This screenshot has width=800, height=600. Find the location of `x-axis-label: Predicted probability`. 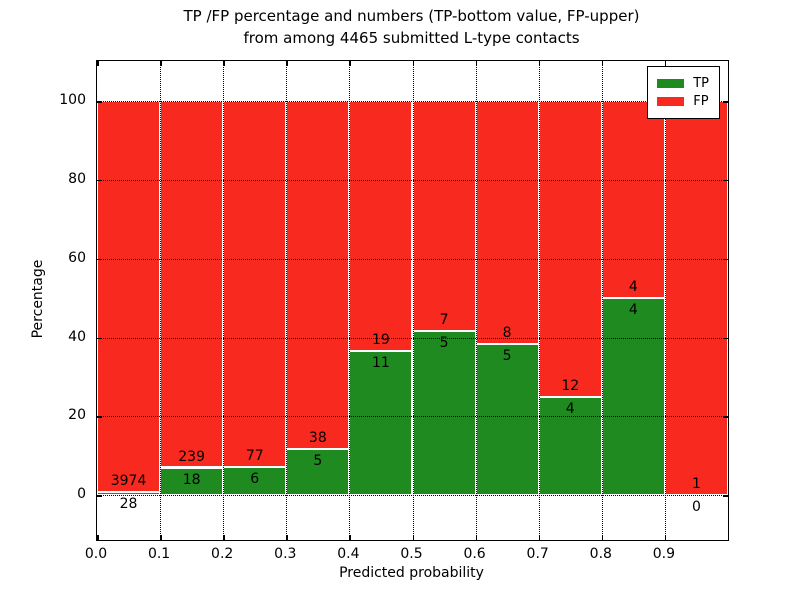

x-axis-label: Predicted probability is located at coordinates (411, 573).